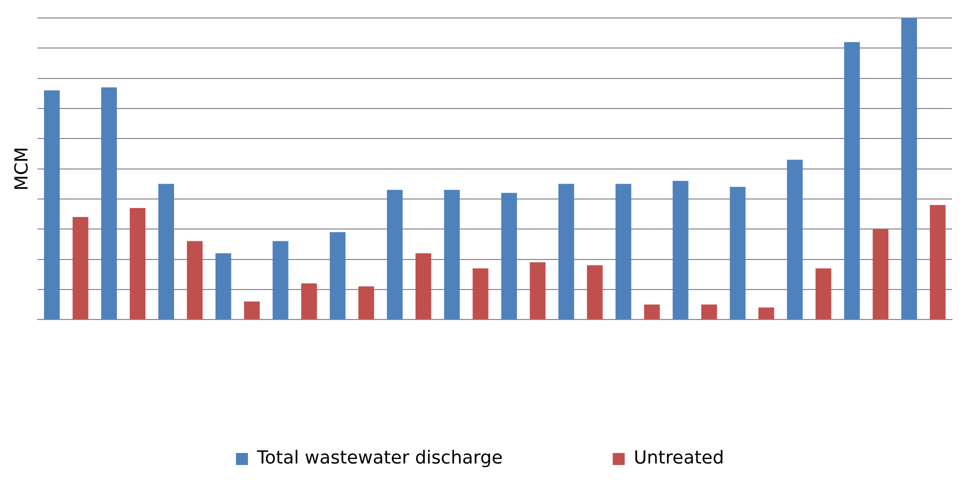 This screenshot has width=964, height=487. Describe the element at coordinates (21, 168) in the screenshot. I see `y-axis-title: MCM` at that location.